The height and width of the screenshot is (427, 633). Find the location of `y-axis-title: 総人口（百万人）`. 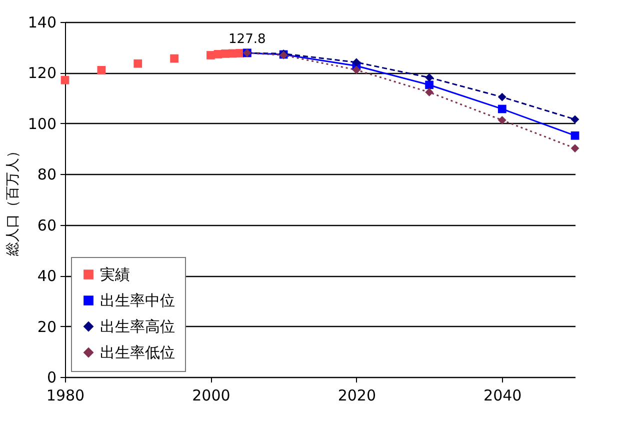

y-axis-title: 総人口（百万人） is located at coordinates (12, 200).